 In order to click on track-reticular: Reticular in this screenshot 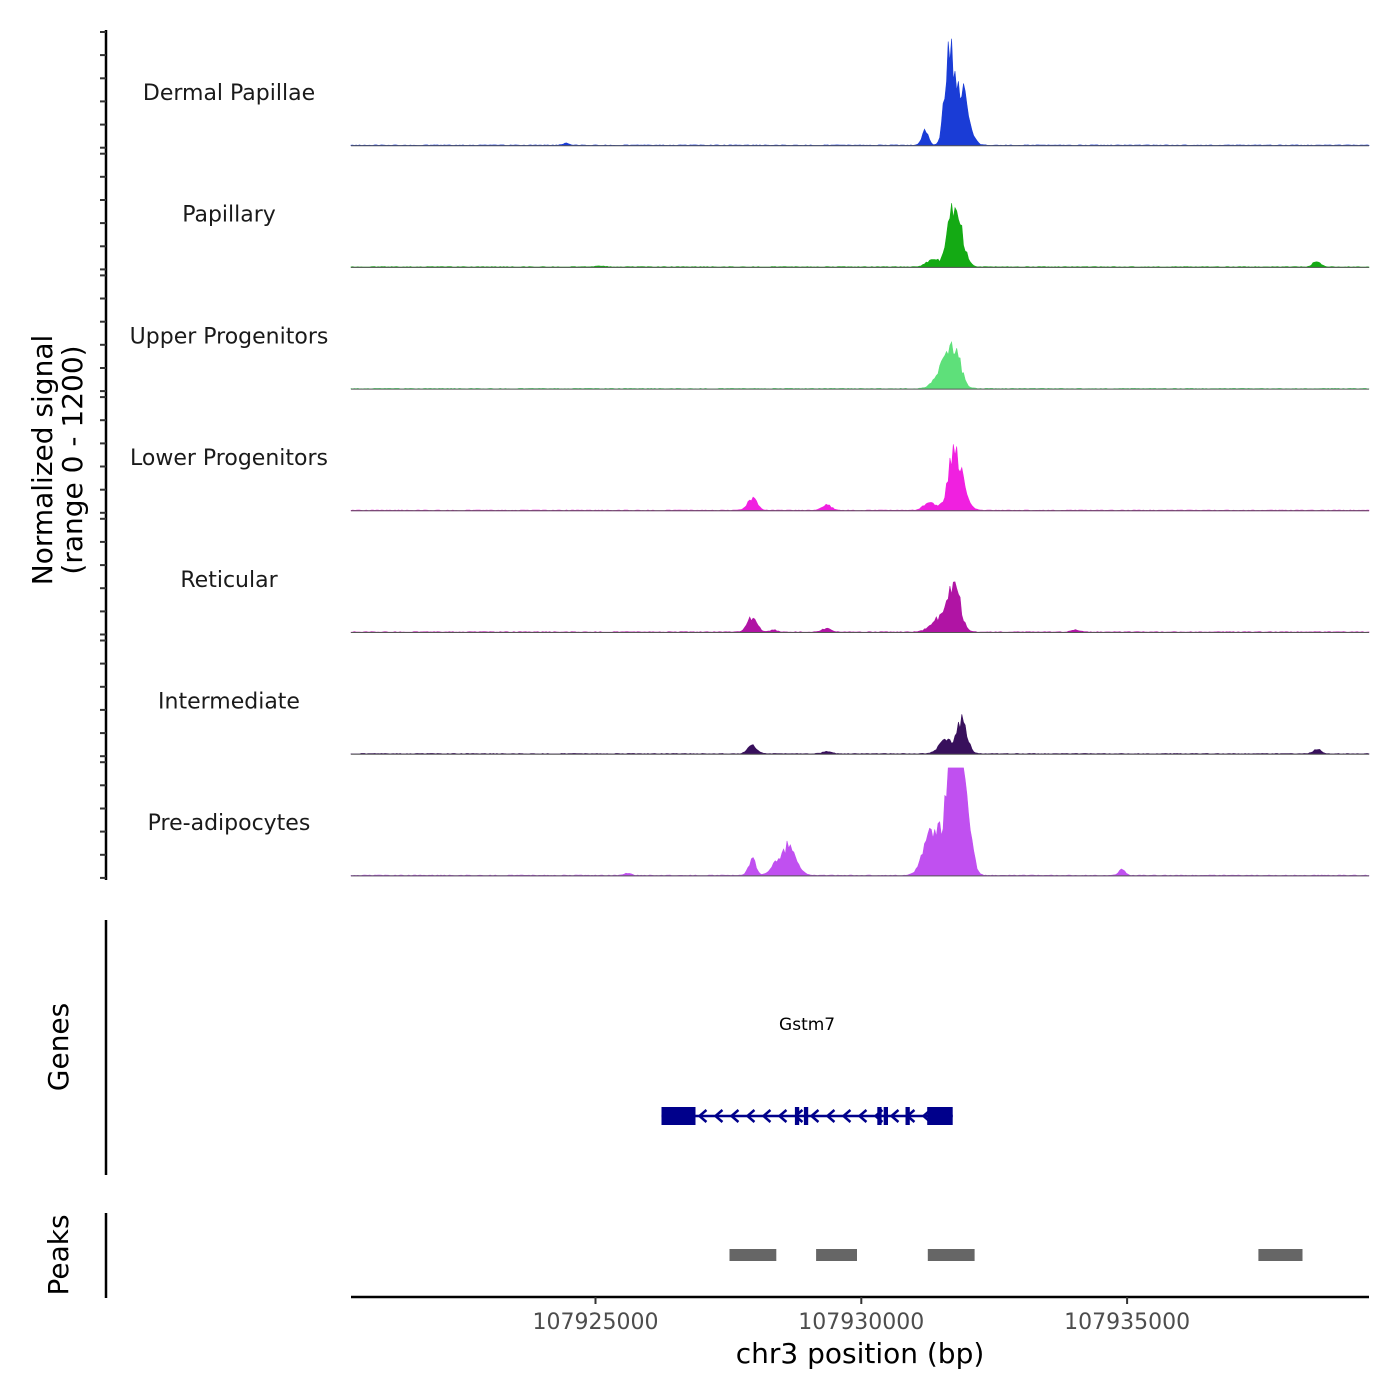, I will do `click(775, 600)`.